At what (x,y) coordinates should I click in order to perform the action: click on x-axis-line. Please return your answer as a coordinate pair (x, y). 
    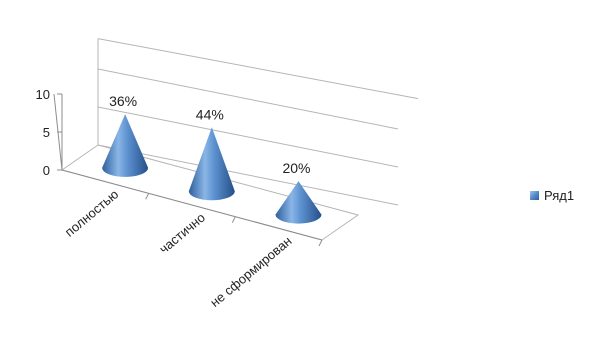
    Looking at the image, I should click on (192, 205).